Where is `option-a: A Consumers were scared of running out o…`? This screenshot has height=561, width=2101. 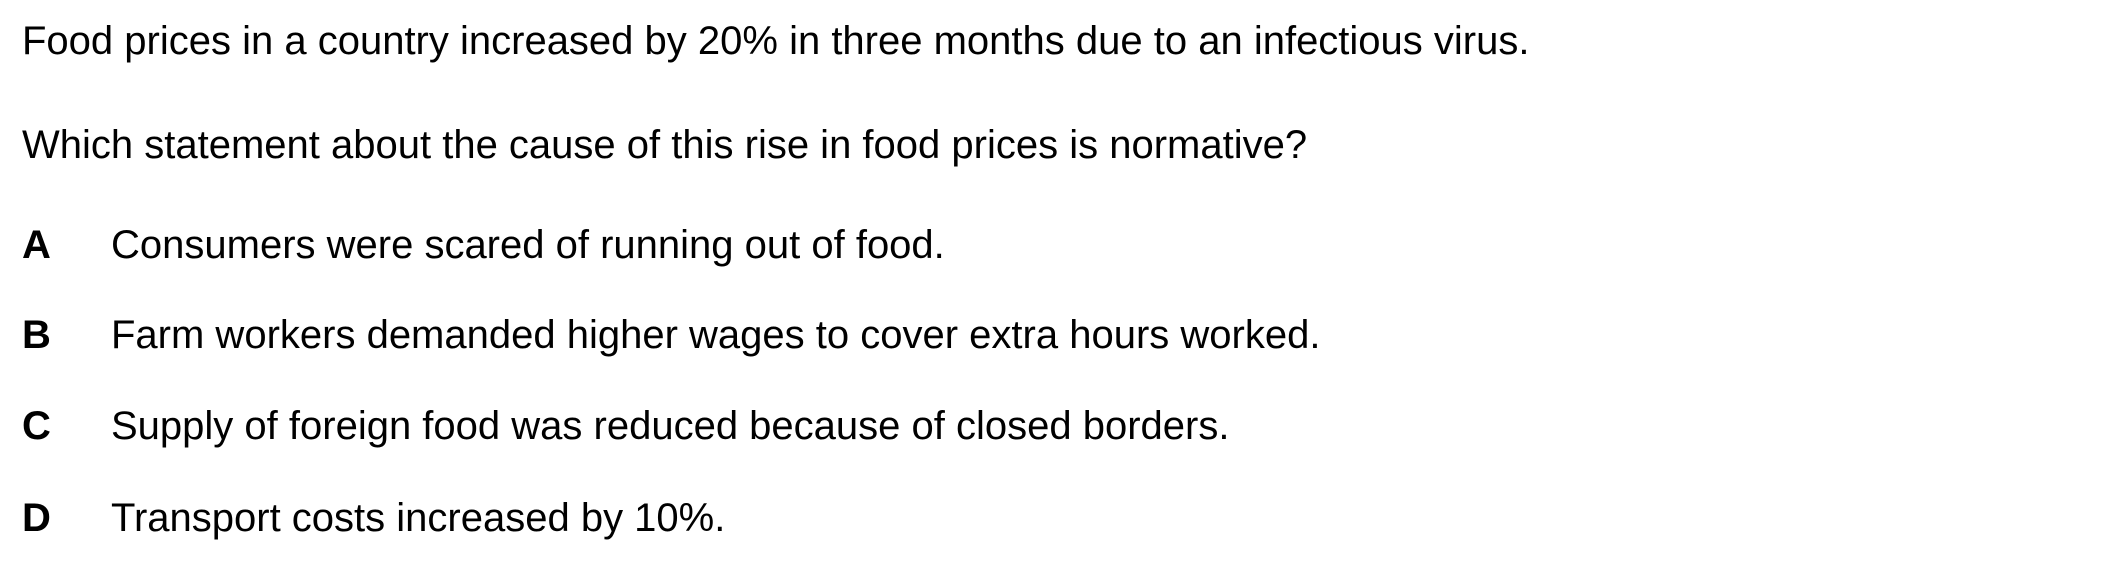
option-a: A Consumers were scared of running out o… is located at coordinates (1050, 245).